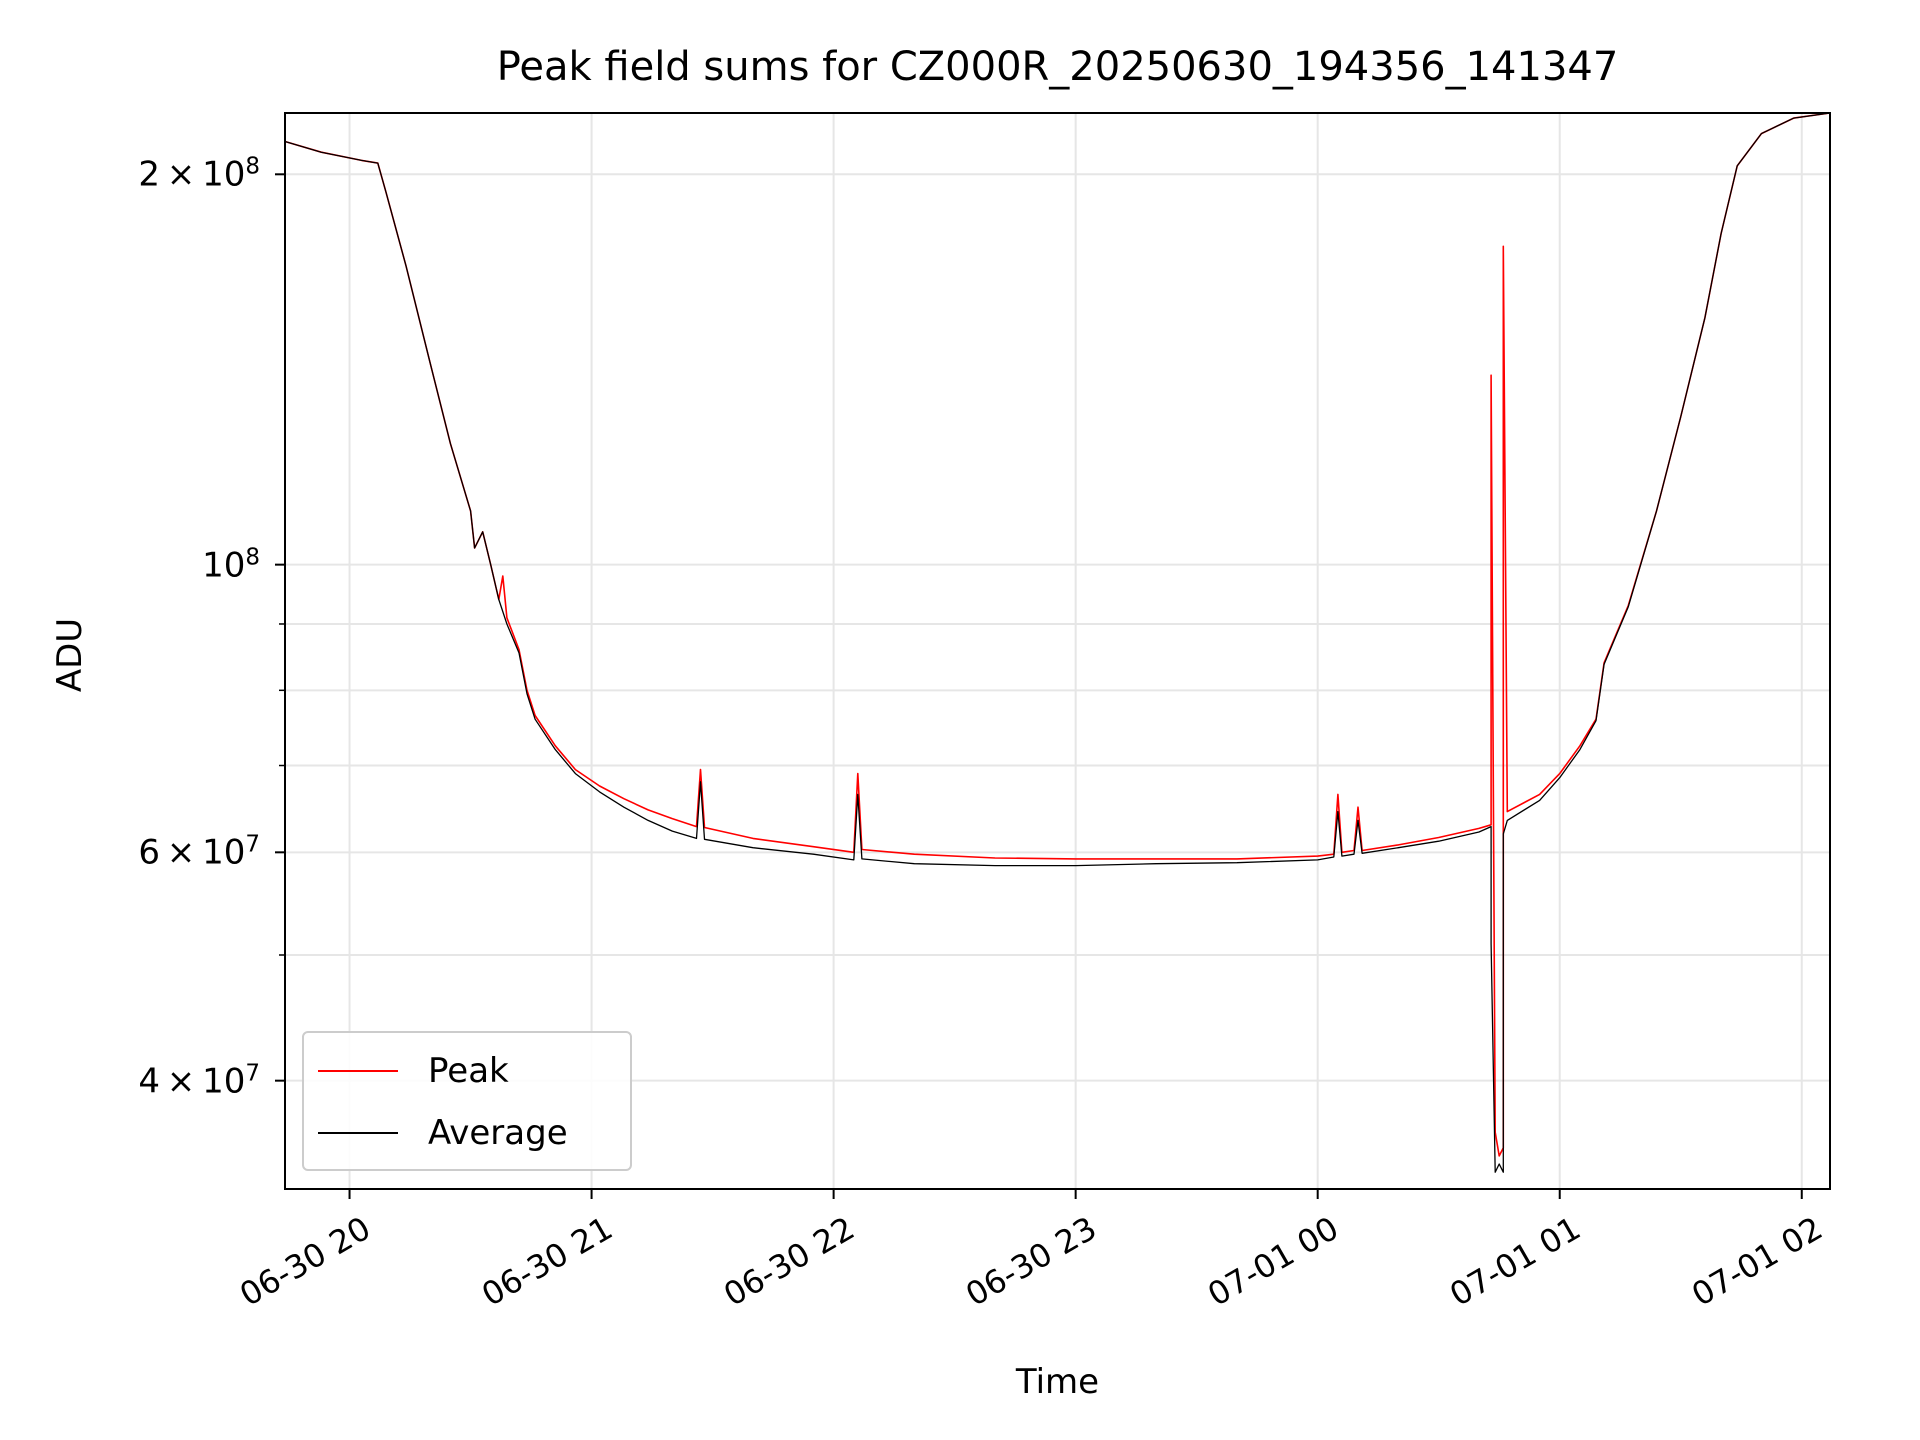 Image resolution: width=1920 pixels, height=1440 pixels. Describe the element at coordinates (413, 1071) in the screenshot. I see `legend-item-peak: Peak` at that location.